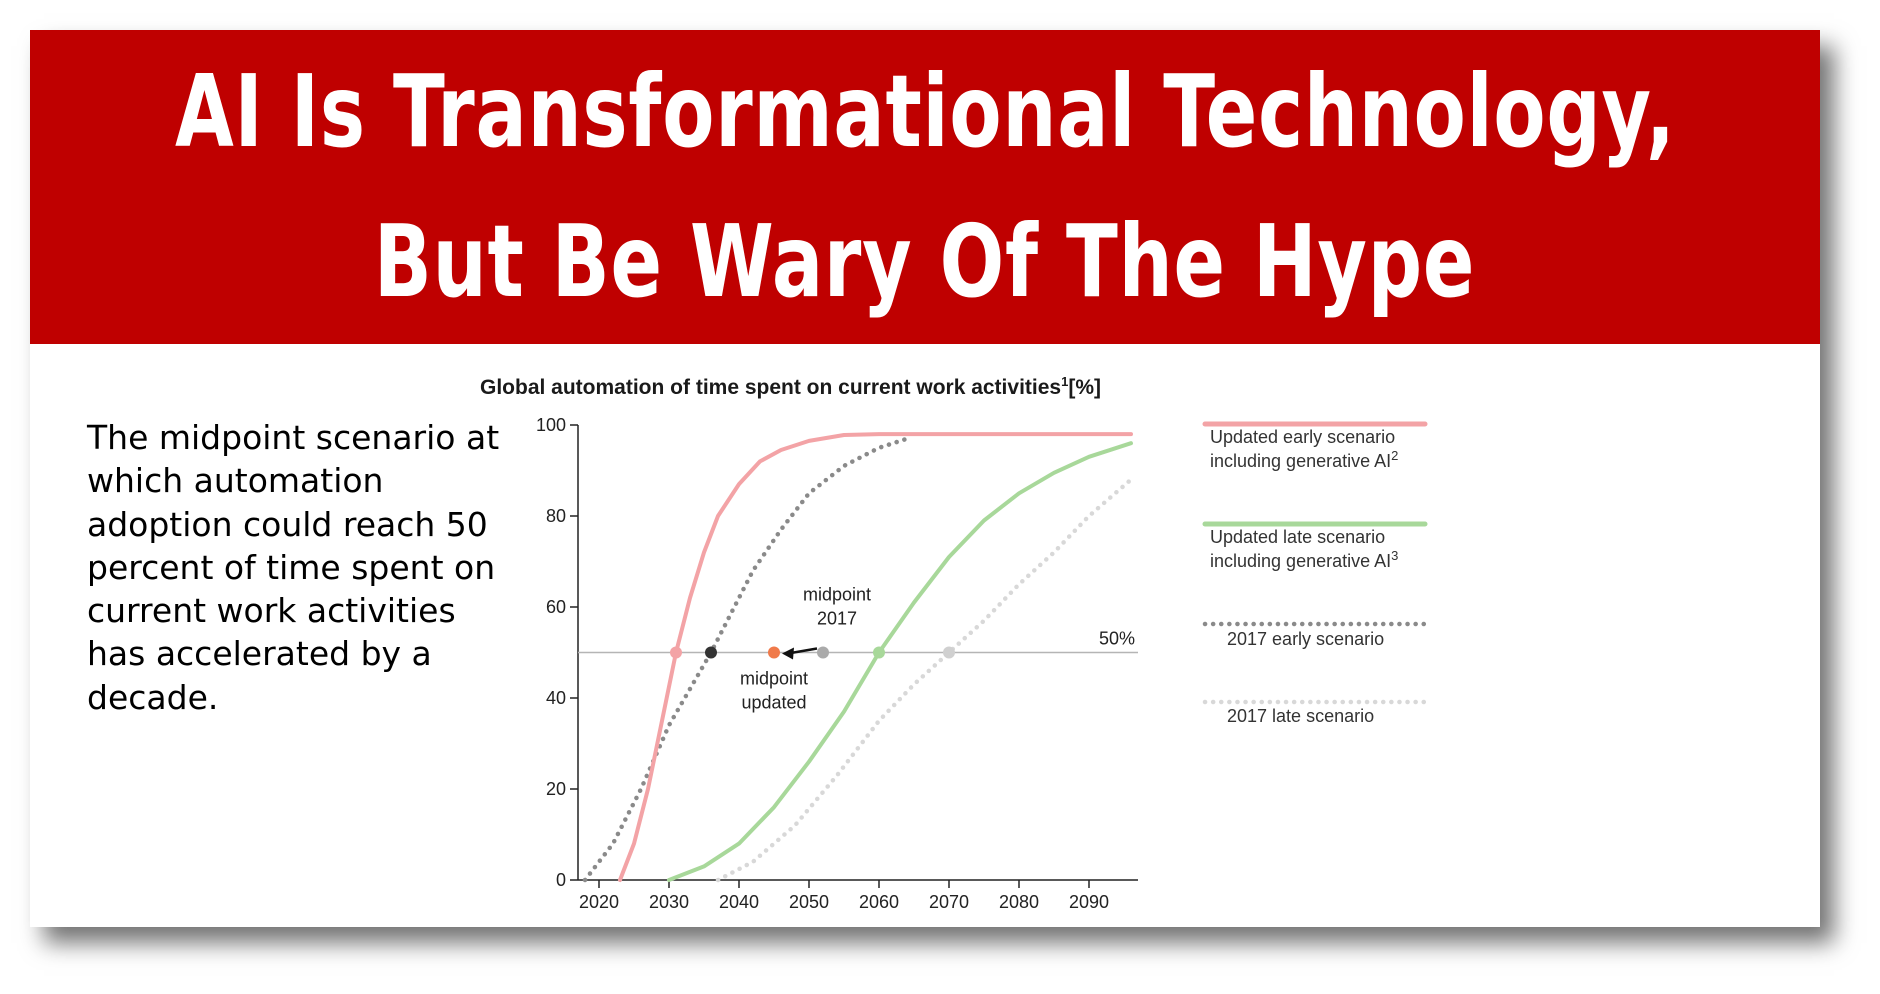  I want to click on banner-title-line-1: AI Is Transformational Technology,, so click(925, 111).